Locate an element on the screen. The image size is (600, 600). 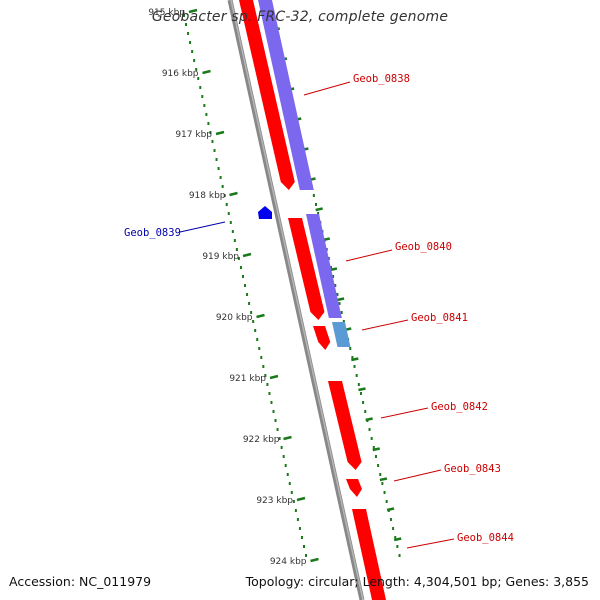
gene-label-geob-0843: Geob_0843 is located at coordinates (472, 469).